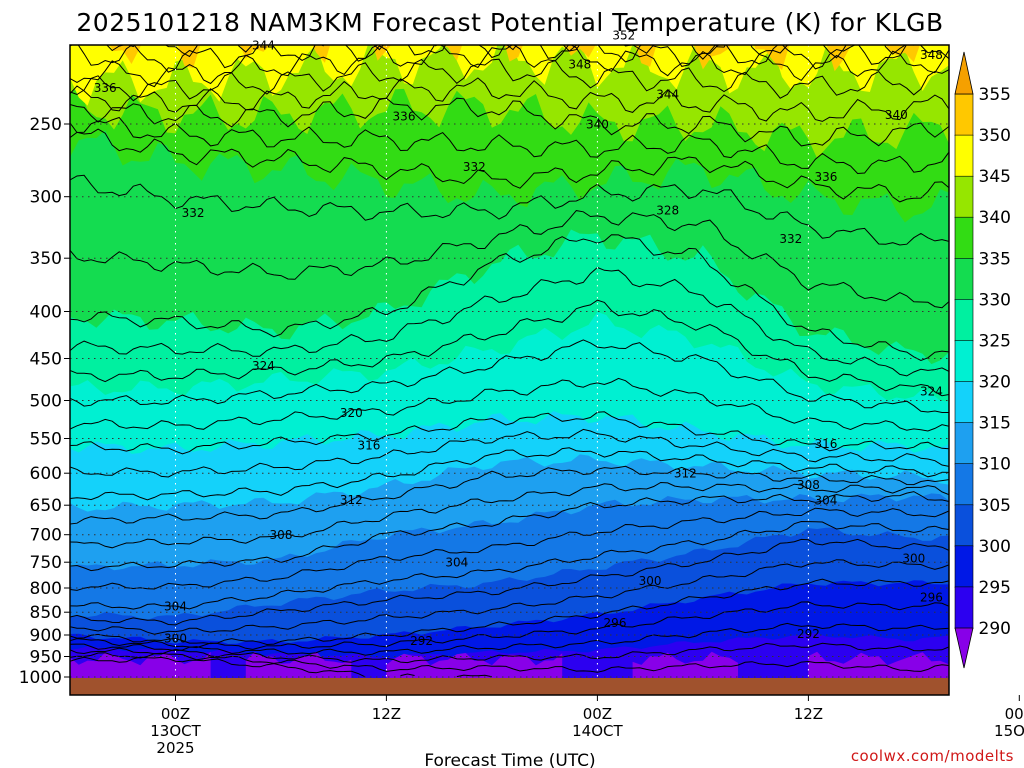  Describe the element at coordinates (46, 440) in the screenshot. I see `y-tick-label: 550` at that location.